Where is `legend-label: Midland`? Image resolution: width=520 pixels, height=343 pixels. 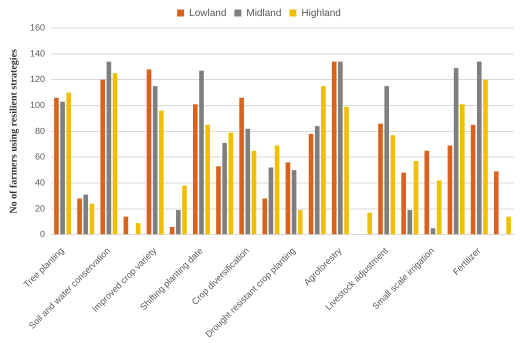
legend-label: Midland is located at coordinates (264, 13).